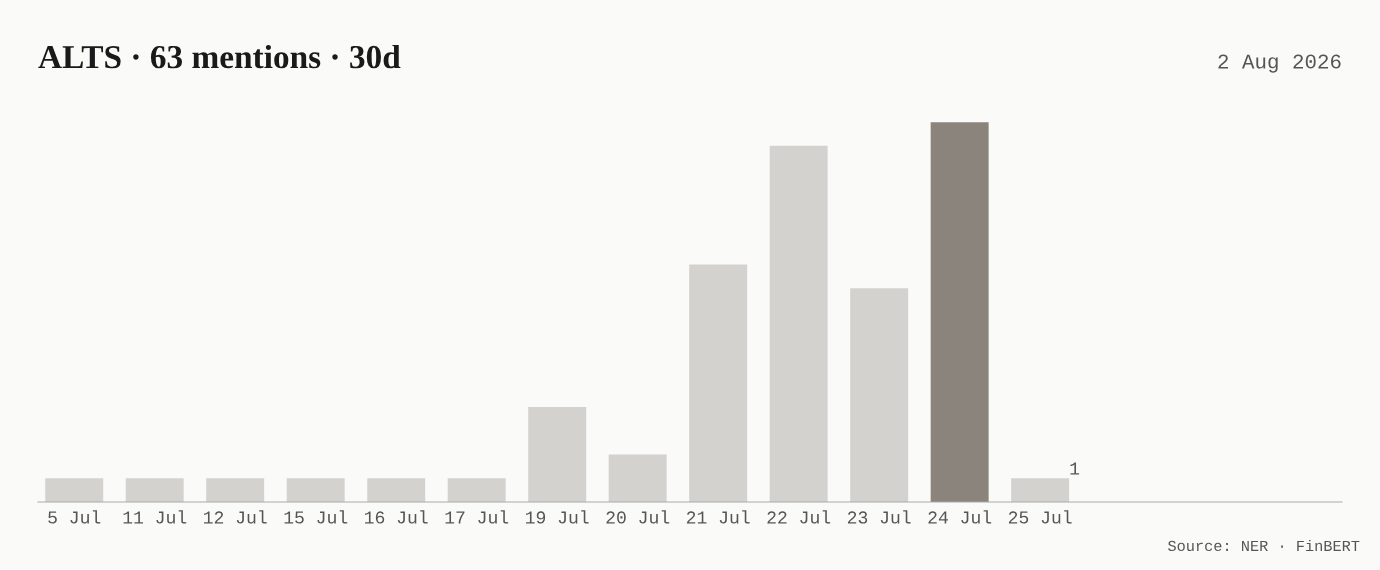 The width and height of the screenshot is (1380, 570). Describe the element at coordinates (477, 517) in the screenshot. I see `x-tick-label: 17 Jul` at that location.